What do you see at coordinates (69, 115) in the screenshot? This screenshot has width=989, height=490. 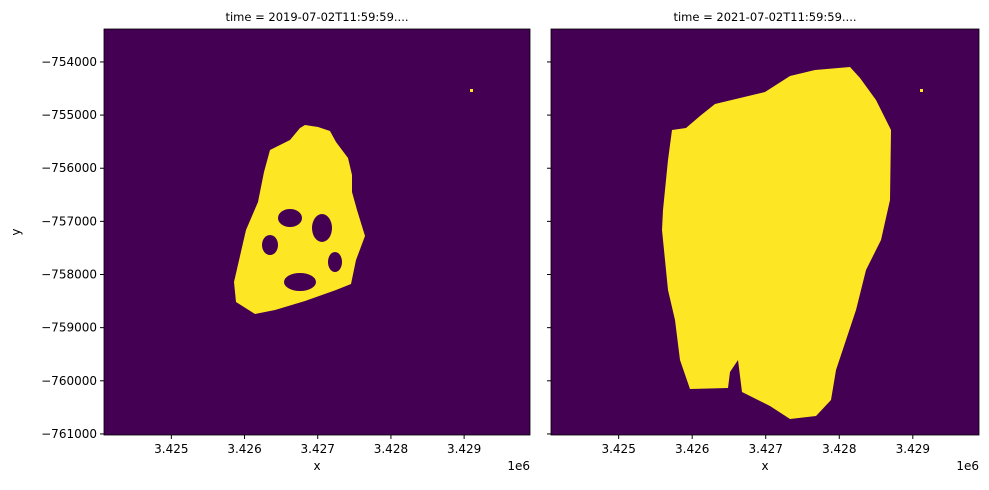 I see `y-tick-label: −755000` at bounding box center [69, 115].